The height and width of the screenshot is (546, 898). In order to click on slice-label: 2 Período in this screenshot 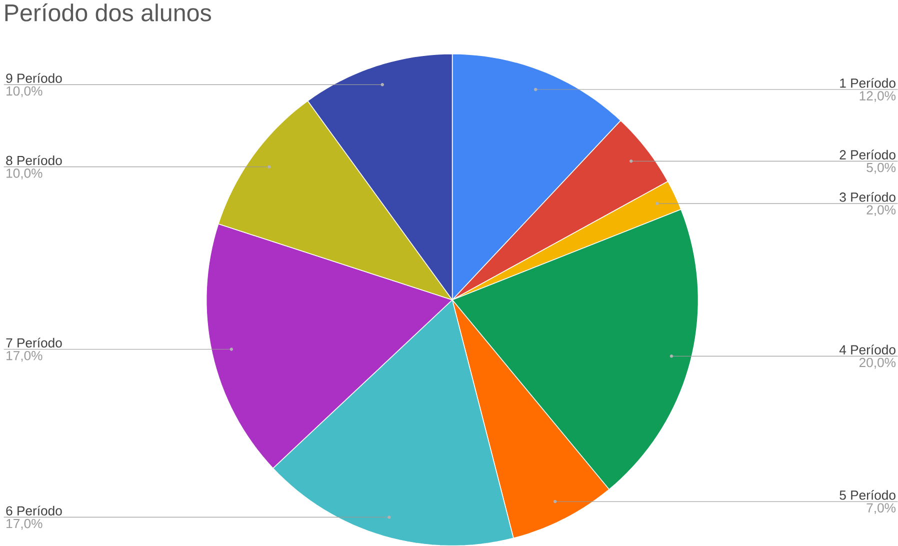, I will do `click(868, 155)`.